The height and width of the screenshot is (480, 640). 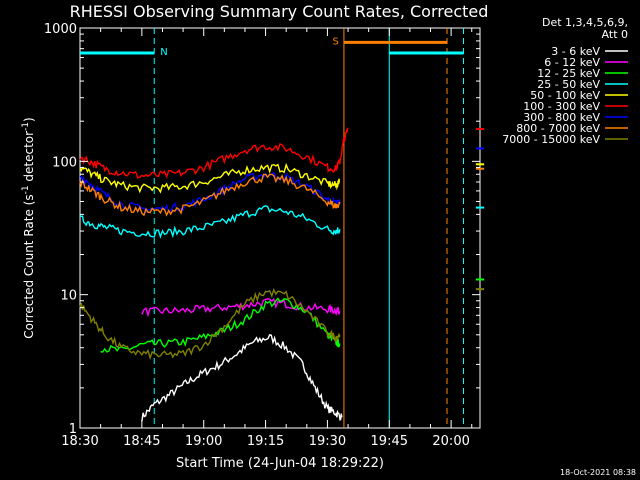 I want to click on legend-title: Det 1,3,4,5,6,9,, so click(x=585, y=22).